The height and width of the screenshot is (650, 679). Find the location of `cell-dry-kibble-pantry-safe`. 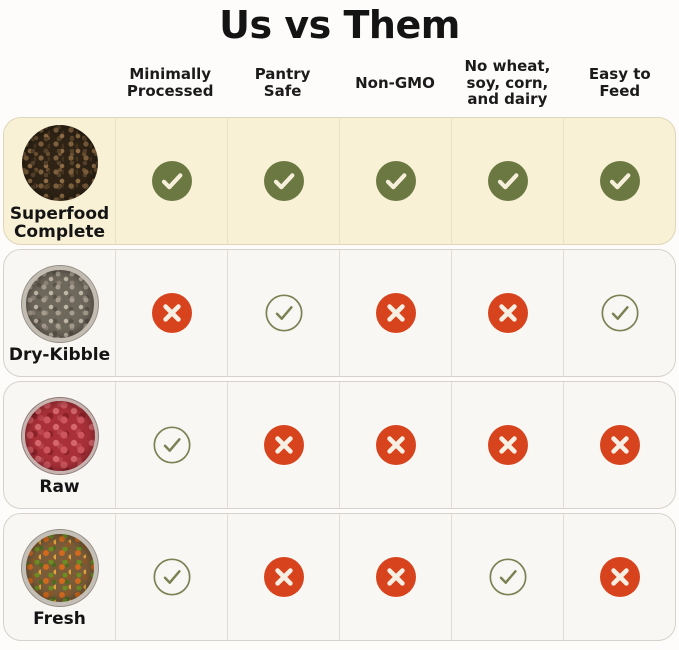

cell-dry-kibble-pantry-safe is located at coordinates (283, 313).